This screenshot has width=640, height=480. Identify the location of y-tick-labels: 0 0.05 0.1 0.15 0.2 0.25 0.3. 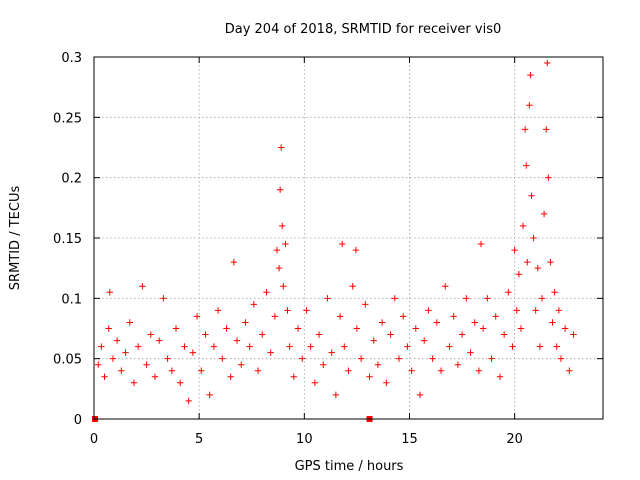
(67, 239).